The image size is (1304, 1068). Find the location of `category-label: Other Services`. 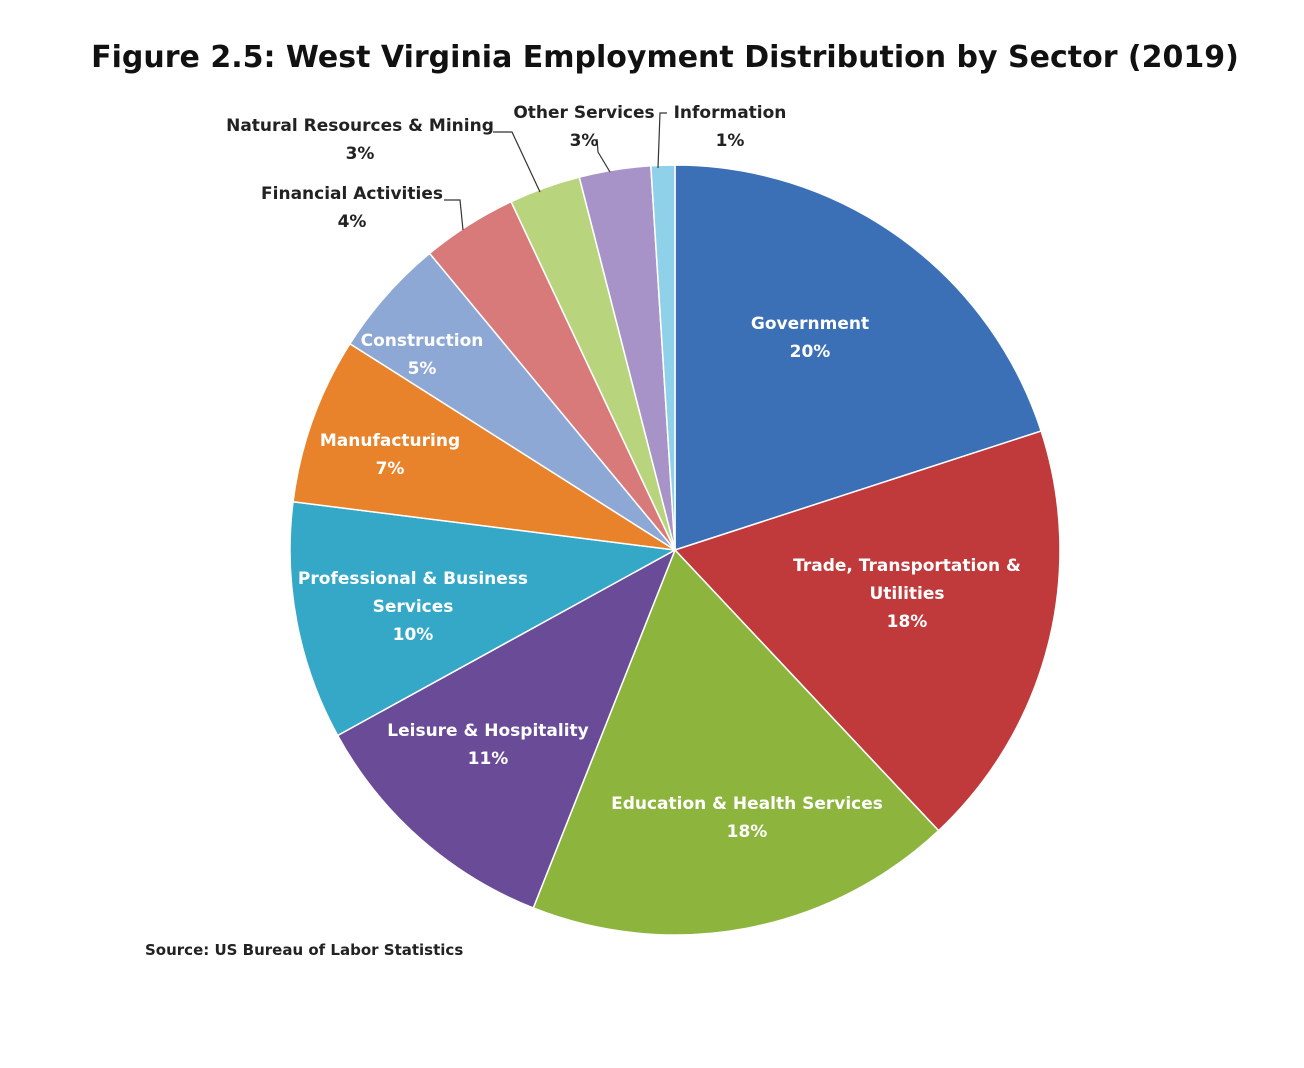

category-label: Other Services is located at coordinates (584, 113).